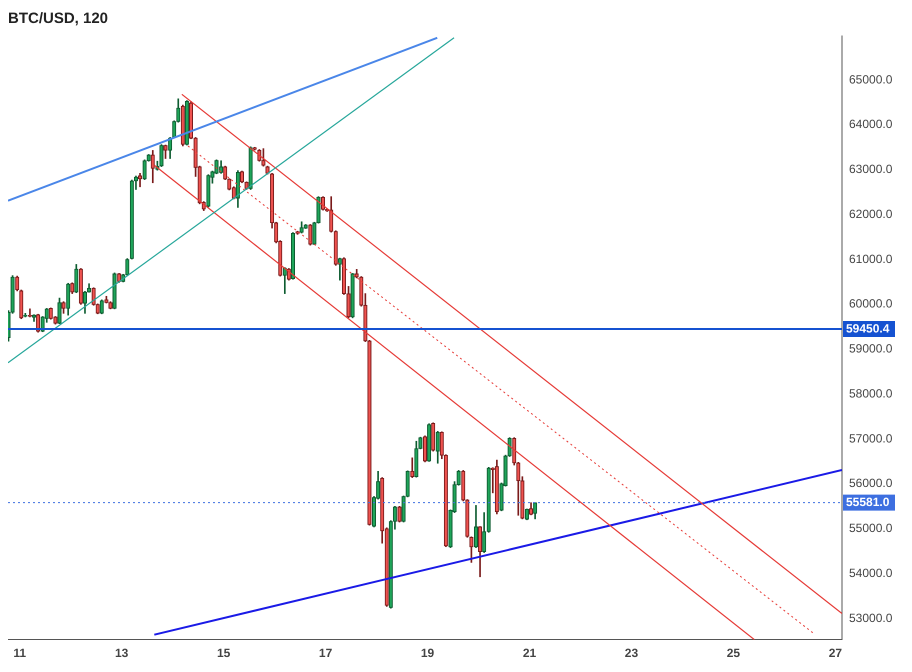 The height and width of the screenshot is (672, 912). What do you see at coordinates (868, 328) in the screenshot?
I see `ref-line-label: 59450.4` at bounding box center [868, 328].